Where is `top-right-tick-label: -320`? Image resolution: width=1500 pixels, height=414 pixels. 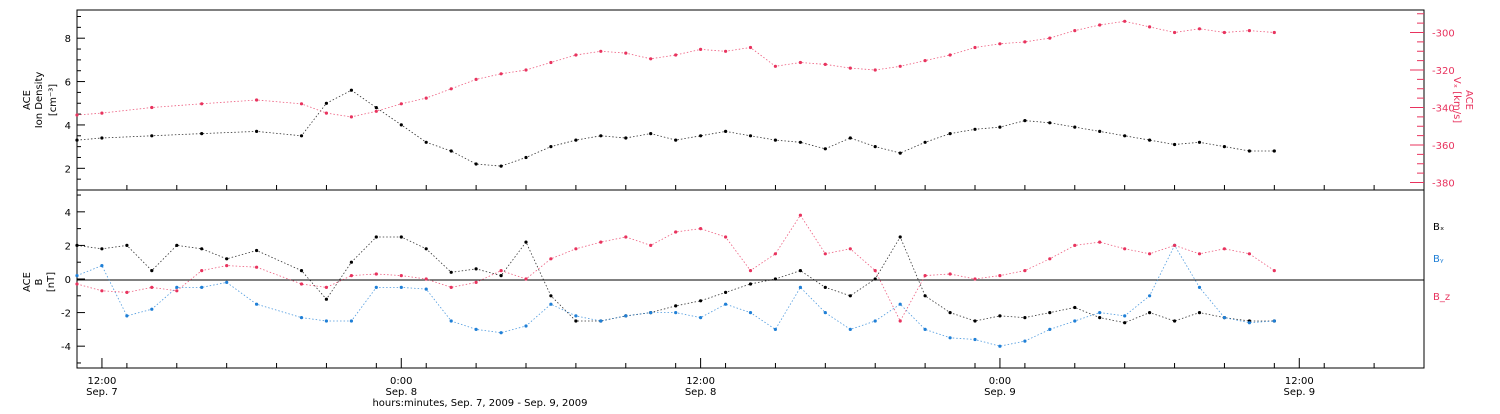
top-right-tick-label: -320 is located at coordinates (1443, 71).